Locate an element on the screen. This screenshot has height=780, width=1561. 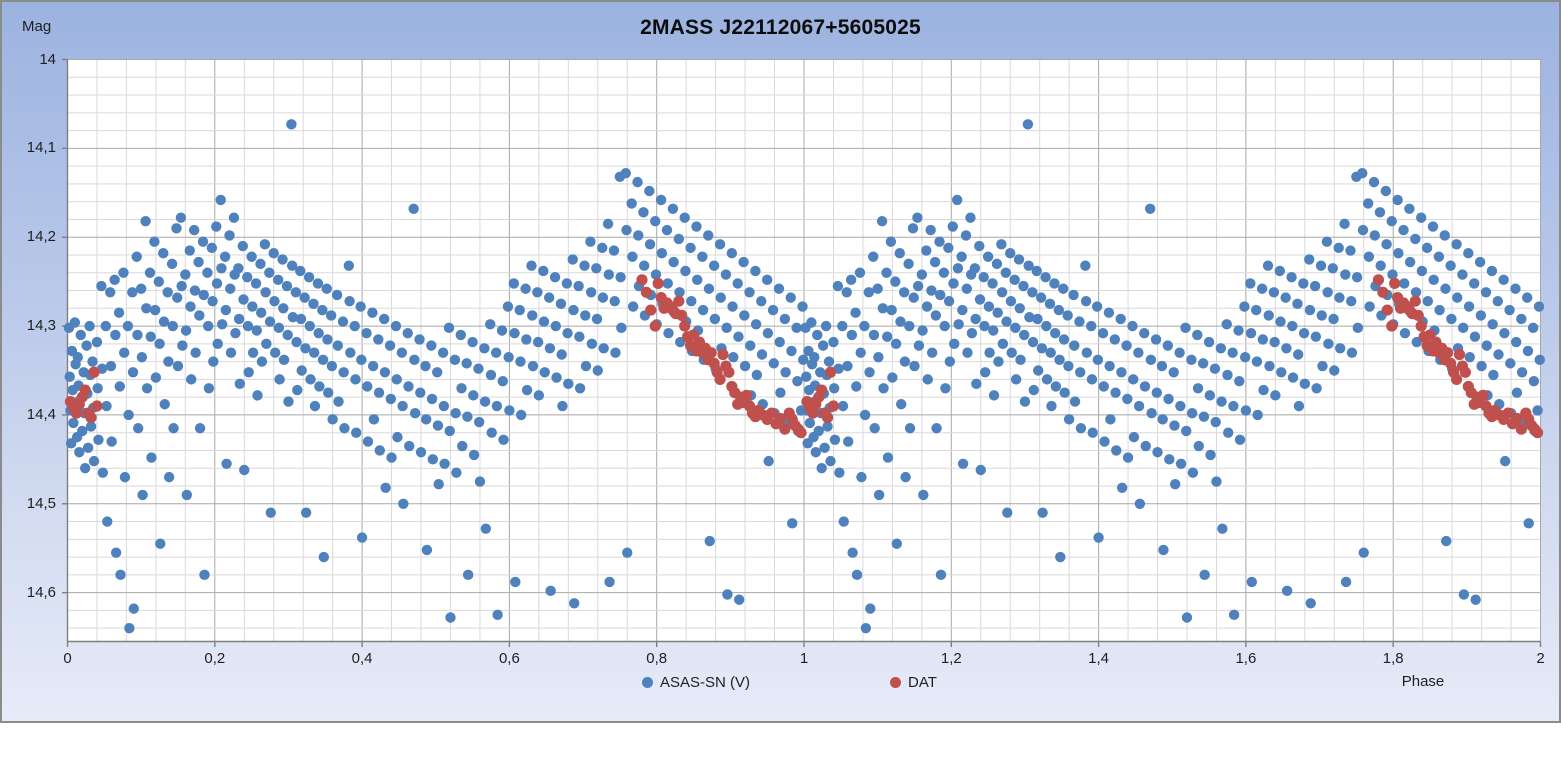
legend-item-dat: DAT is located at coordinates (913, 682).